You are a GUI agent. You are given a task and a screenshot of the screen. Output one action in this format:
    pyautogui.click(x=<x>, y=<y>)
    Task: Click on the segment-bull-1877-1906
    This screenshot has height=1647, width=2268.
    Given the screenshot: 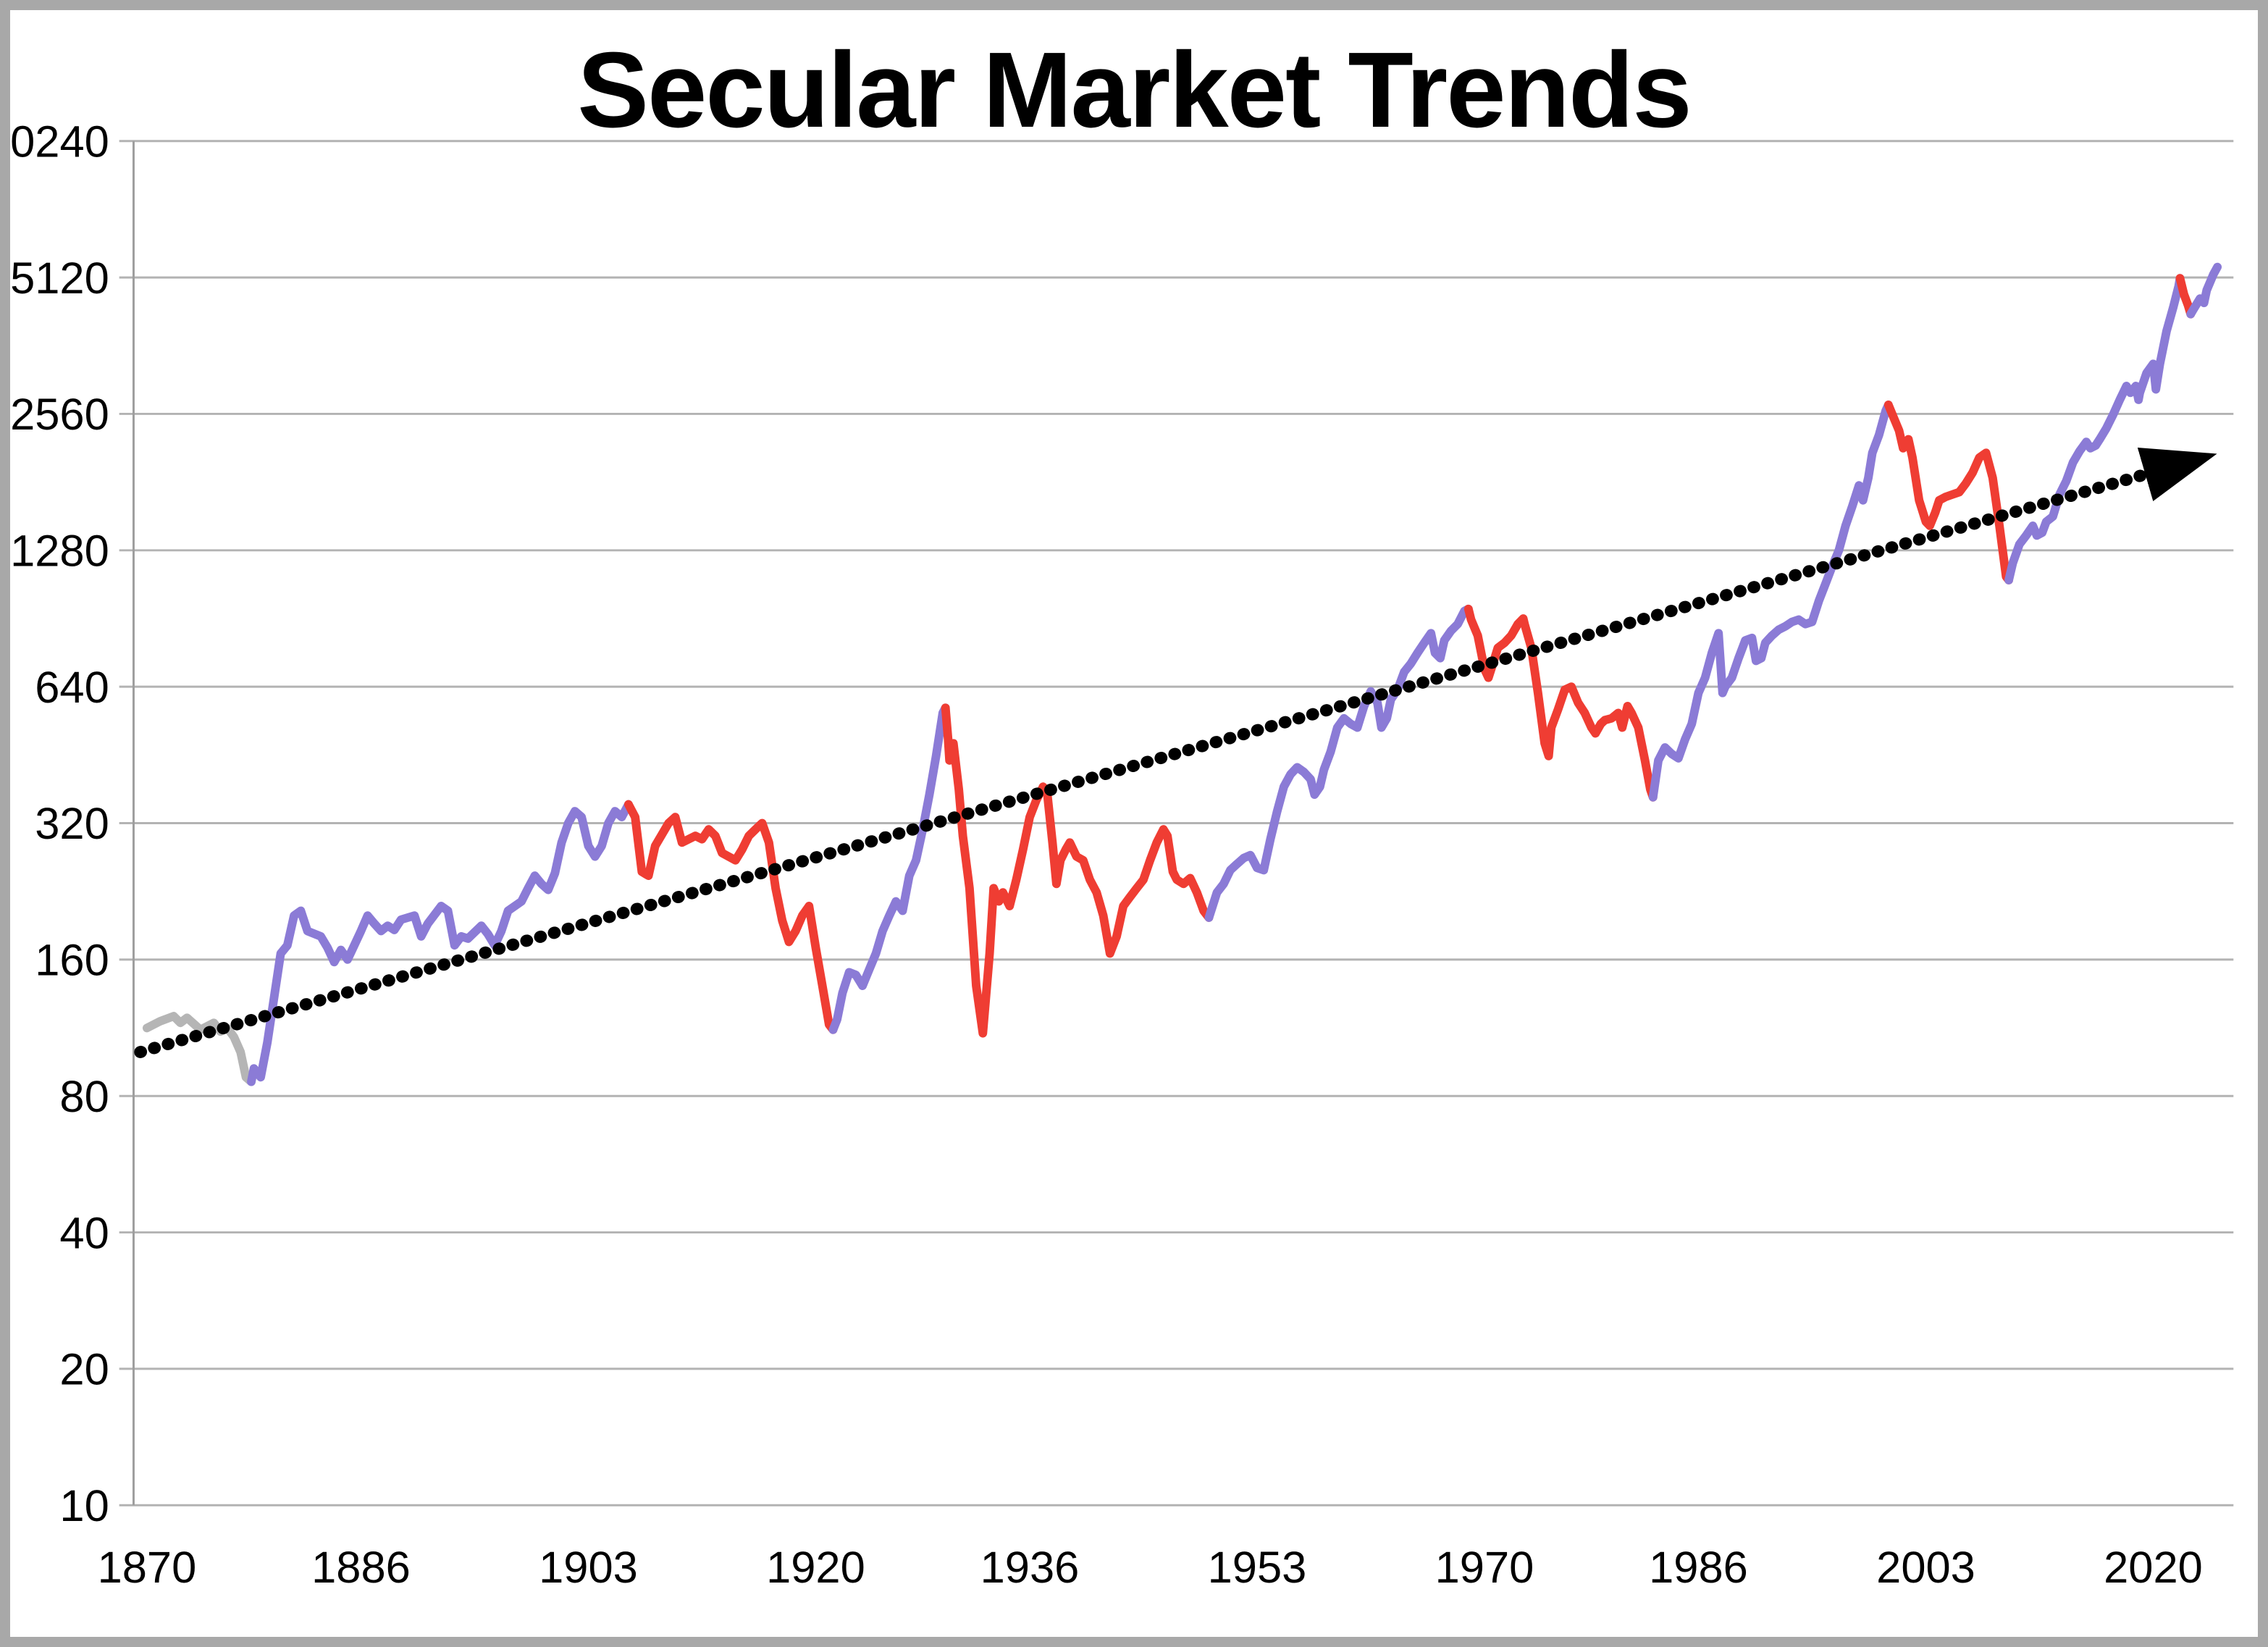 What is the action you would take?
    pyautogui.click(x=440, y=943)
    